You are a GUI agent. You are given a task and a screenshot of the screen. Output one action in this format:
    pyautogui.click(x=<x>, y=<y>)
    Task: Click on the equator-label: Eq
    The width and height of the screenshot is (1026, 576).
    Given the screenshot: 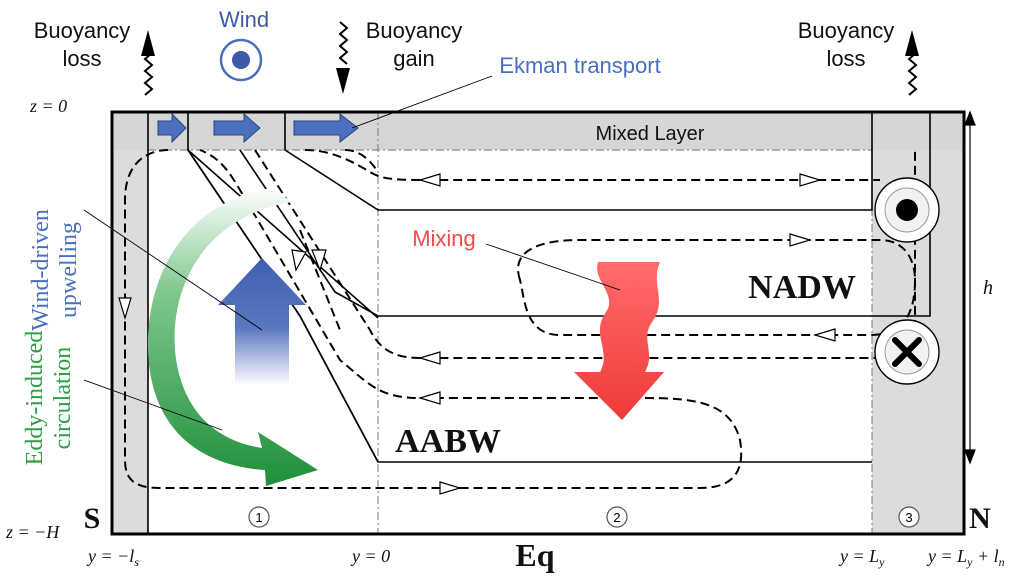 What is the action you would take?
    pyautogui.click(x=534, y=555)
    